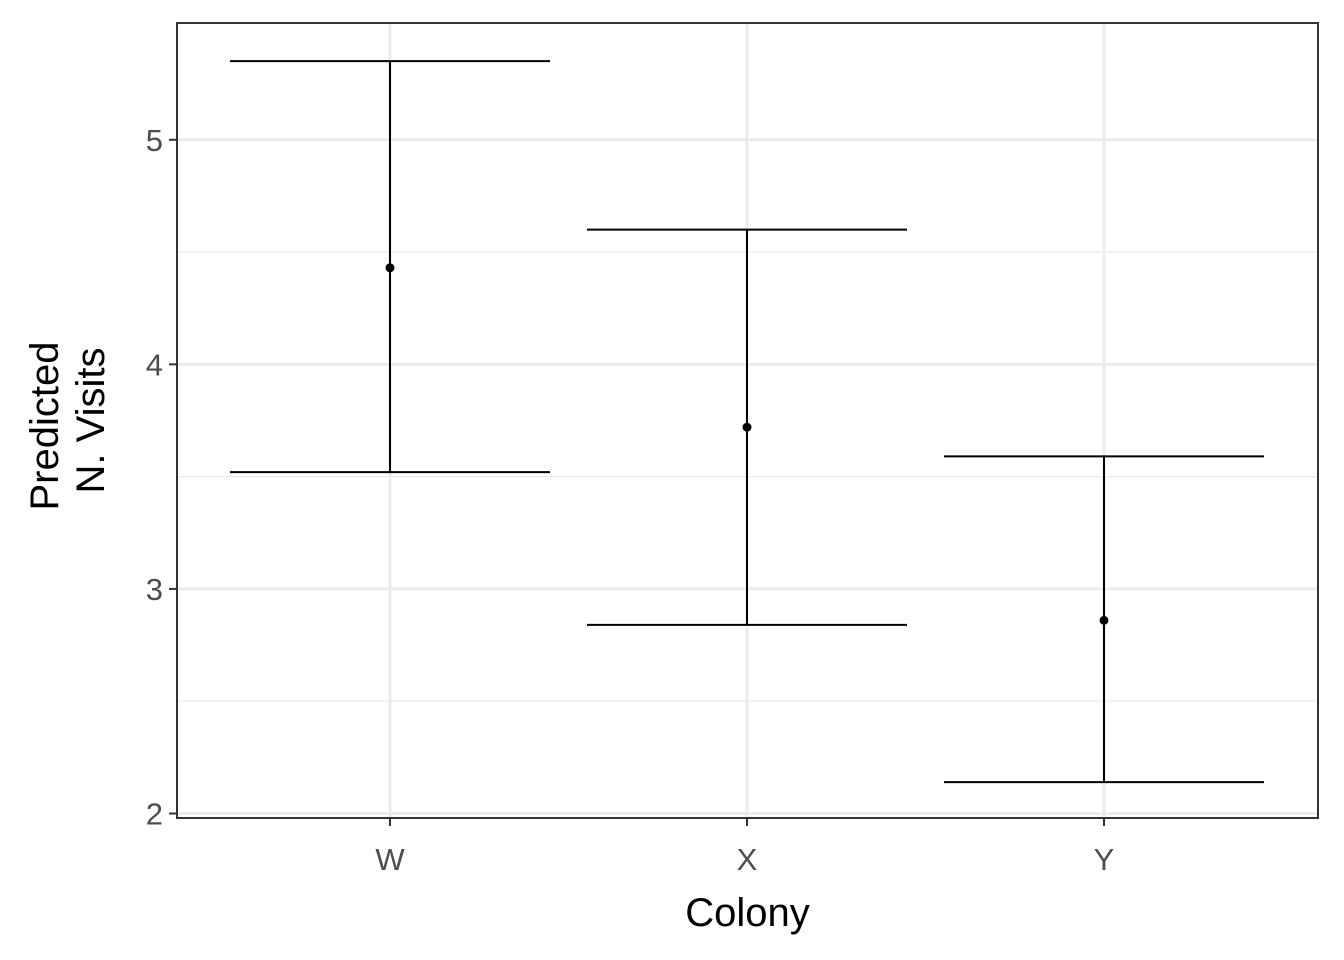  I want to click on y-tick-label: 4, so click(154, 364).